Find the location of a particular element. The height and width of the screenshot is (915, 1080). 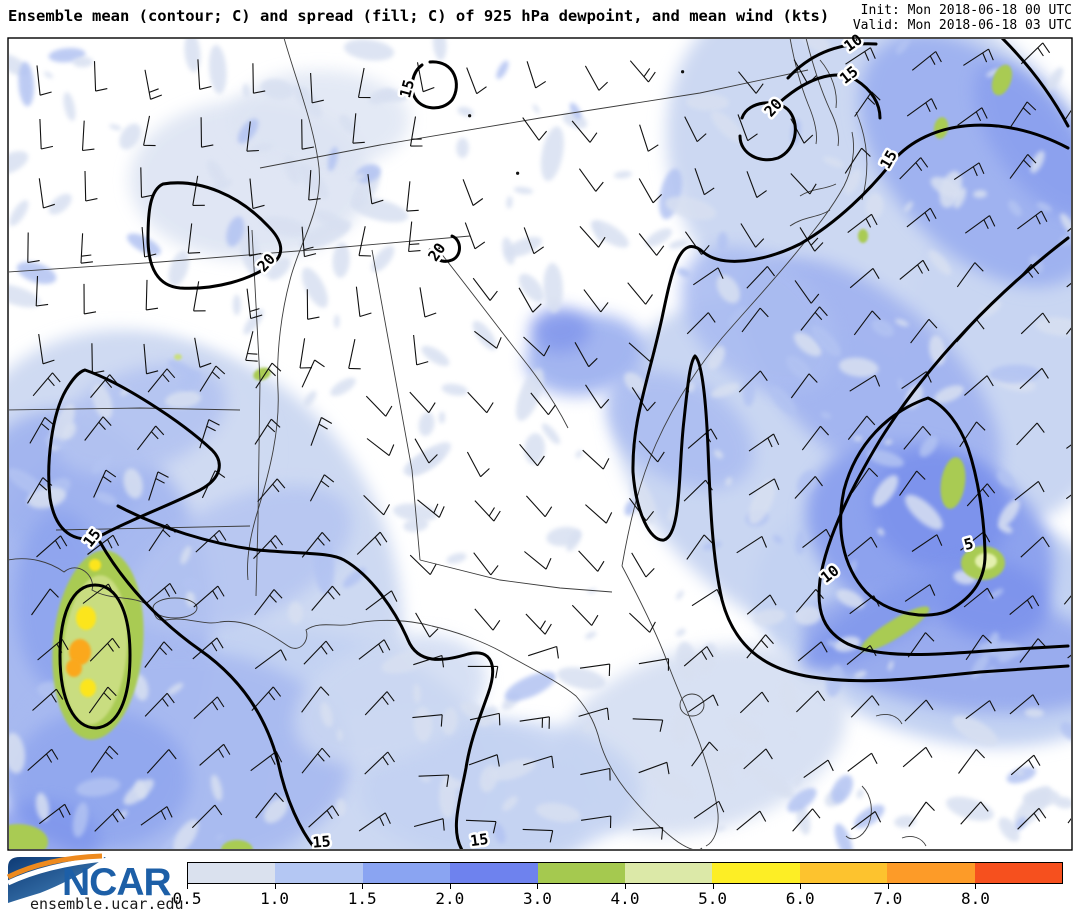

colorbar-tick-label: 8.0 is located at coordinates (975, 898).